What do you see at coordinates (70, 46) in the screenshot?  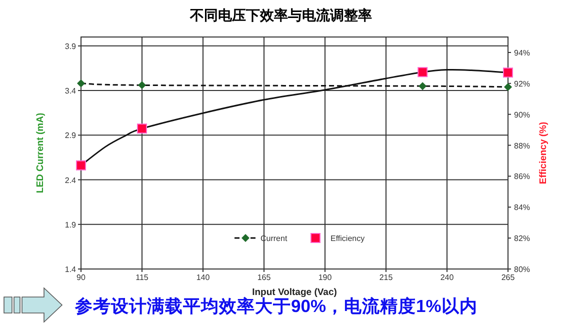 I see `y-tick-label: 3.9` at bounding box center [70, 46].